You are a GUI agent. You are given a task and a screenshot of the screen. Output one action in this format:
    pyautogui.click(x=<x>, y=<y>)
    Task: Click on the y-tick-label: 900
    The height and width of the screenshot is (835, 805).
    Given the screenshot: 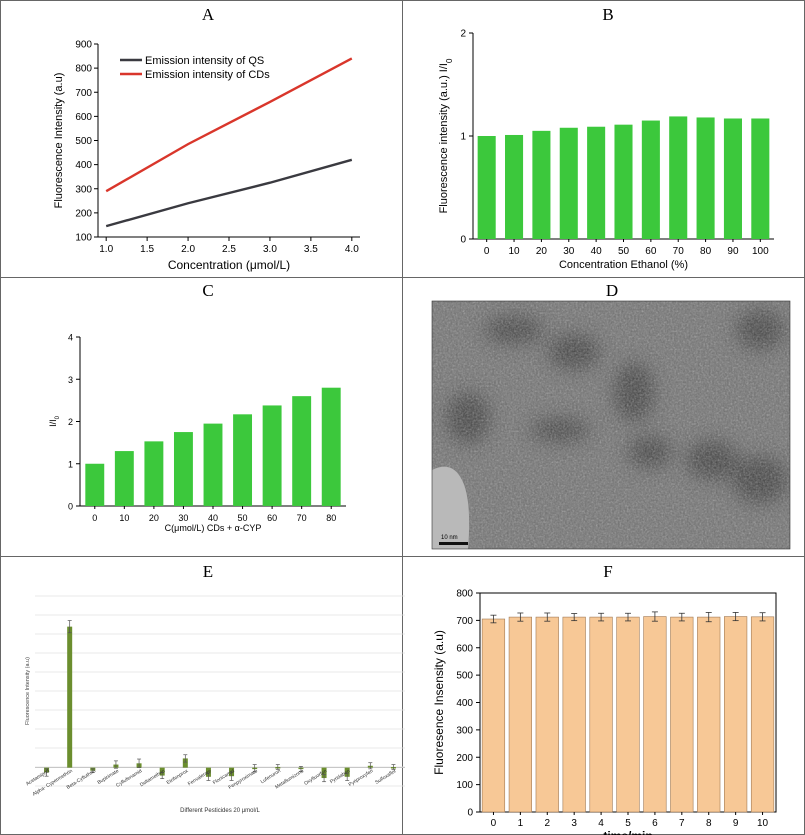 What is the action you would take?
    pyautogui.click(x=83, y=45)
    